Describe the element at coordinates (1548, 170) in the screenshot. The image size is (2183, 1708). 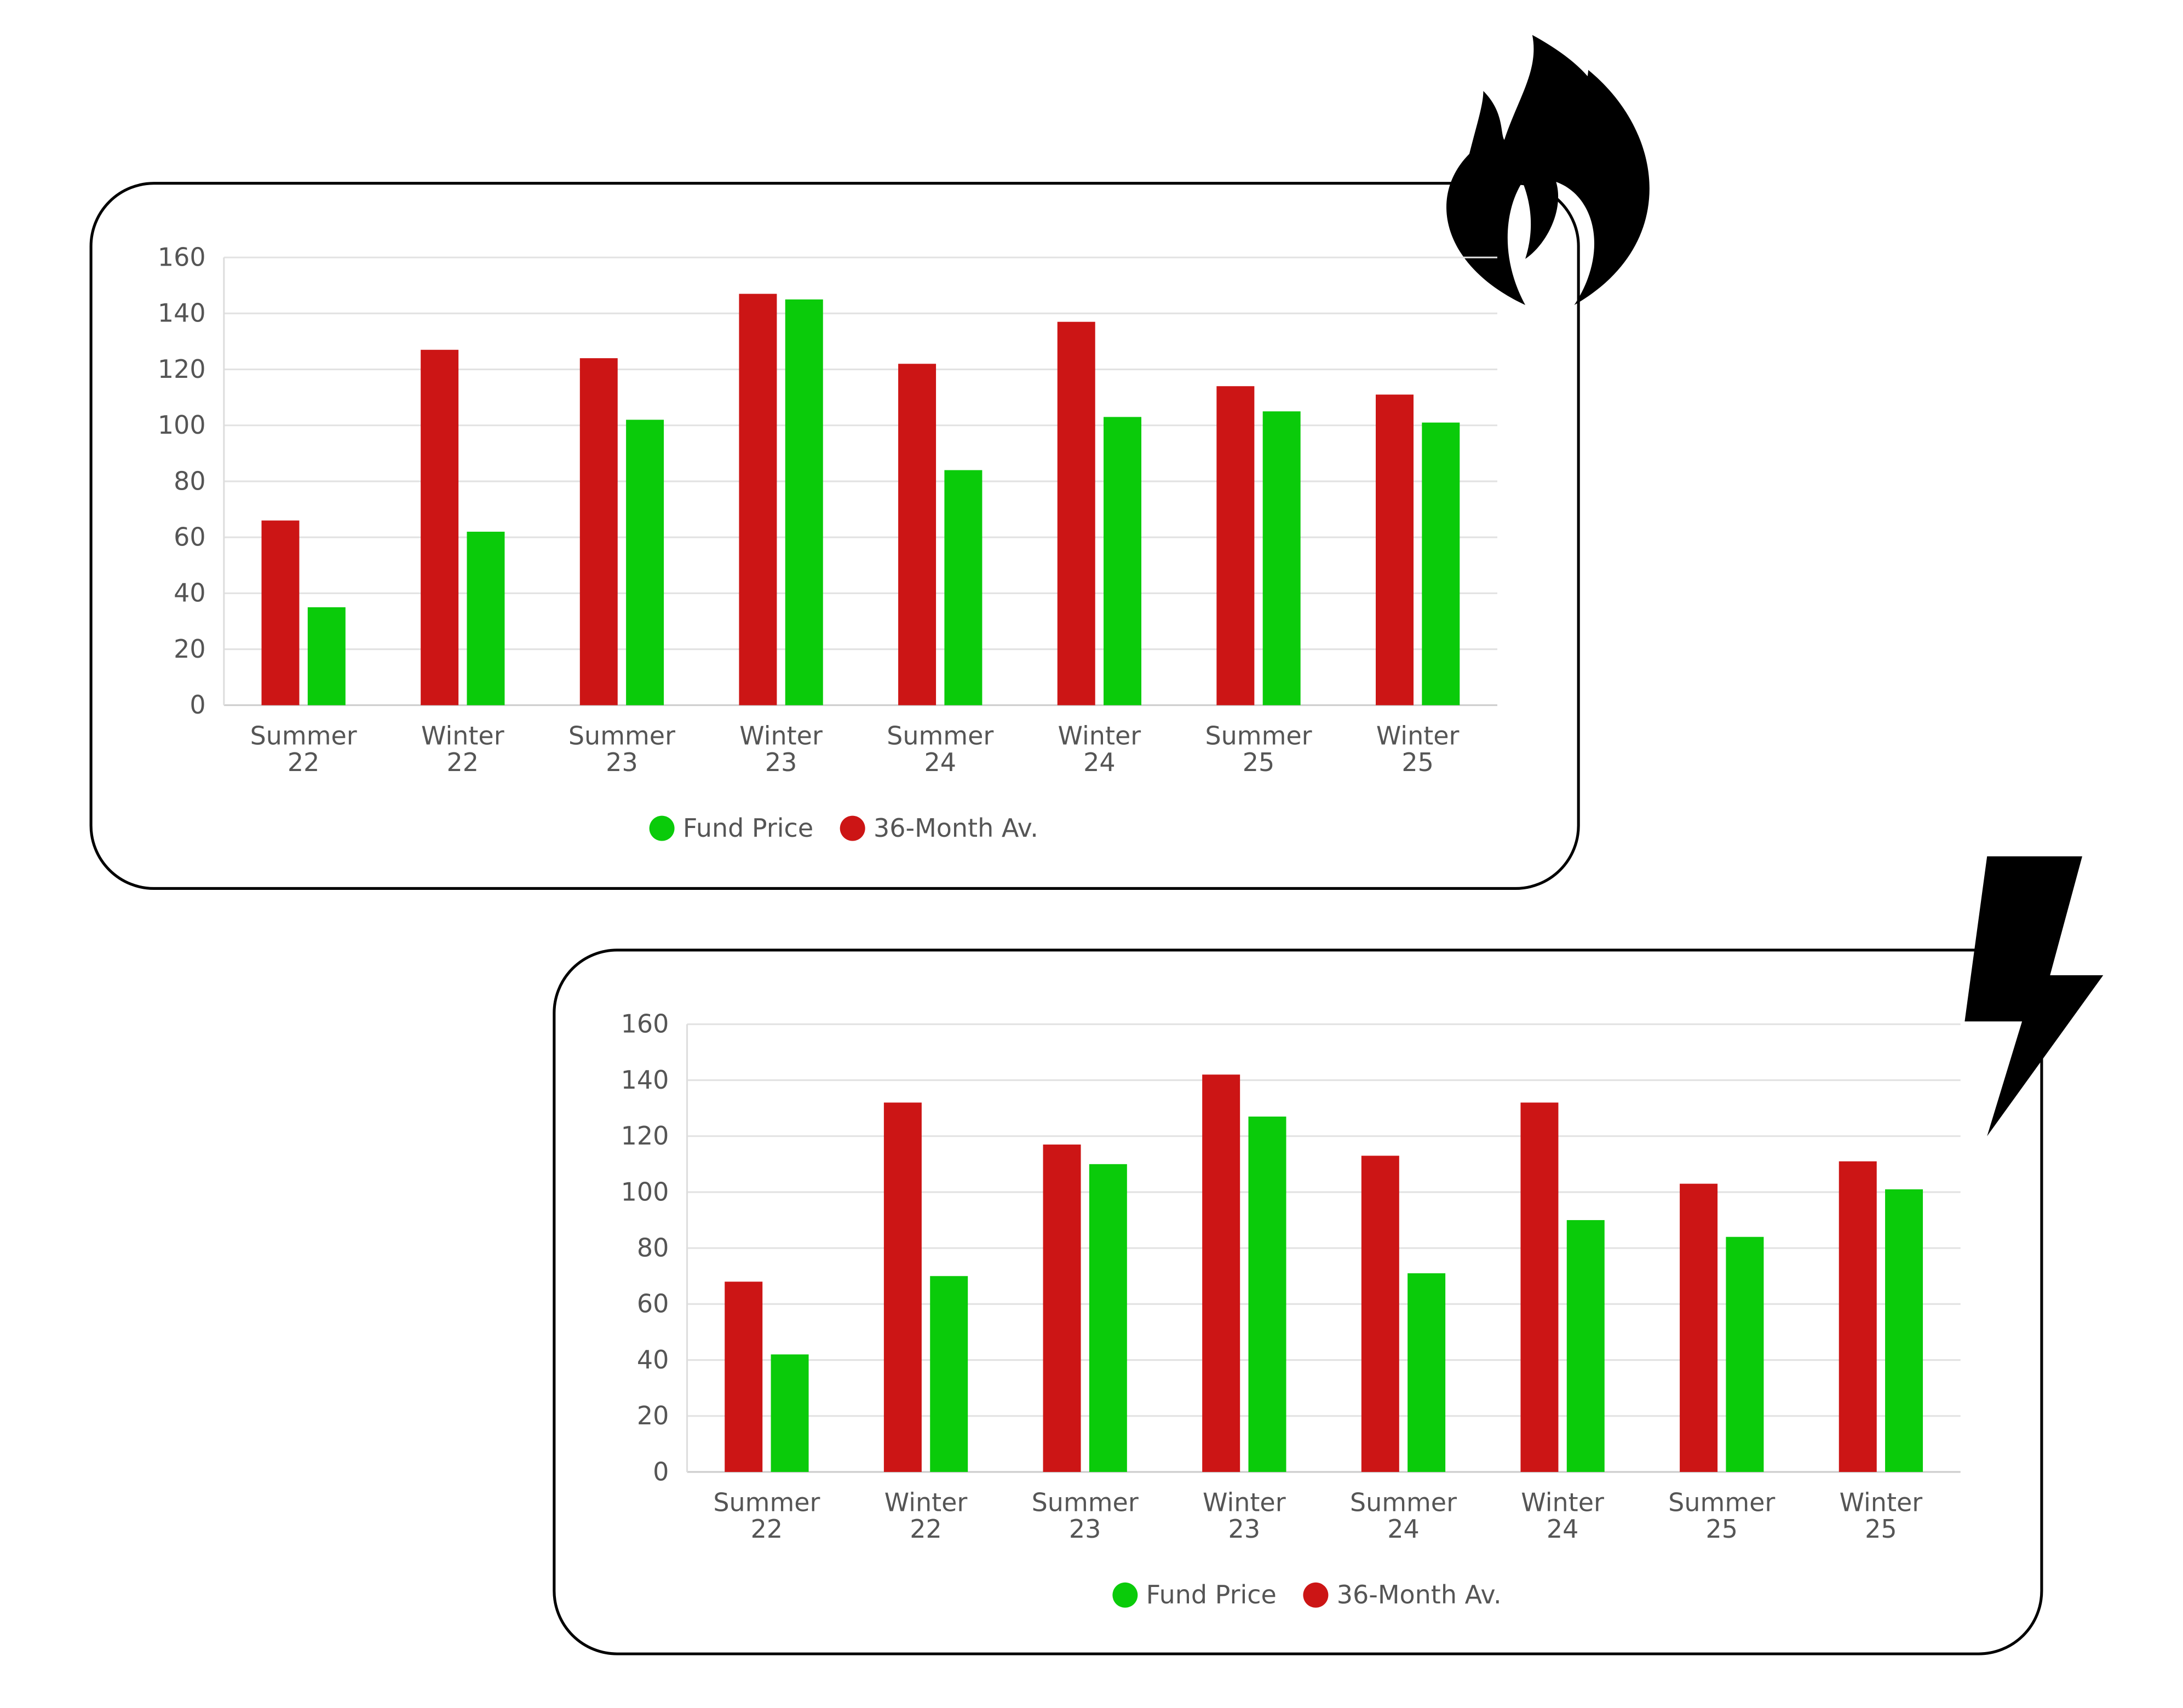
I see `flame-icon` at that location.